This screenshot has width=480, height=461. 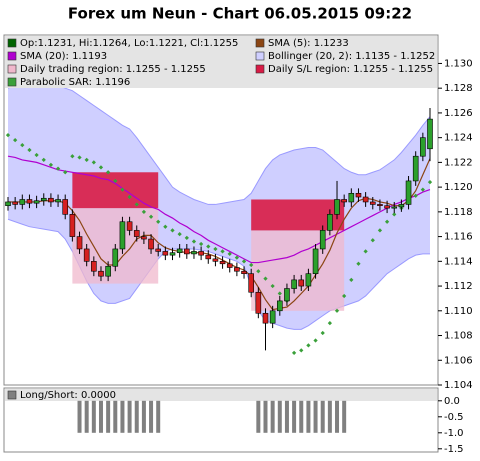 I want to click on legend-label: Bollinger (20, 2): 1.1135 - 1.1252, so click(x=351, y=56).